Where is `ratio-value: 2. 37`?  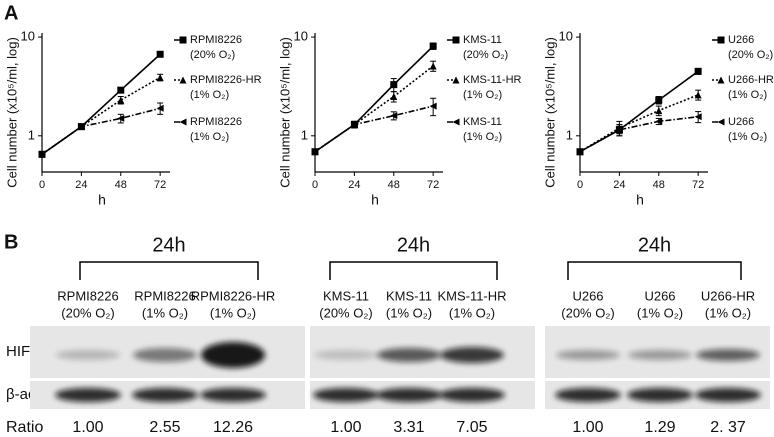
ratio-value: 2. 37 is located at coordinates (728, 427).